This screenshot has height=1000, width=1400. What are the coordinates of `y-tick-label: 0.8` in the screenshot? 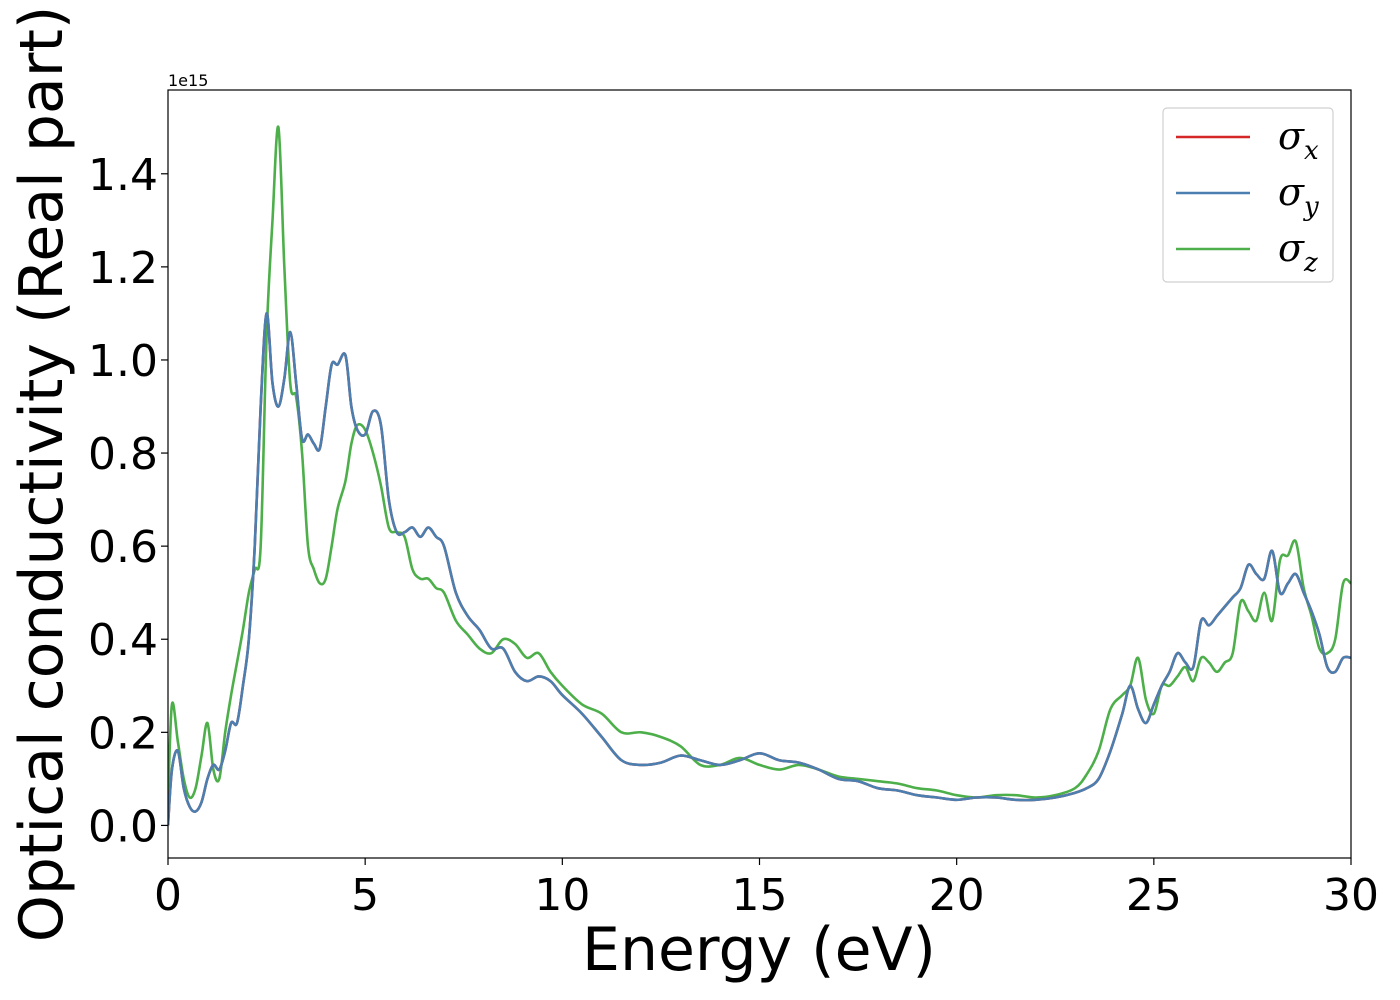 It's located at (123, 454).